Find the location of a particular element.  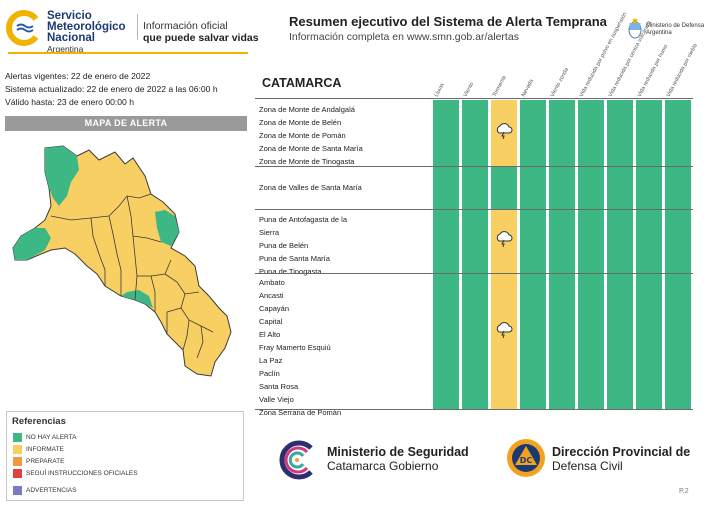

zone-name: Capayán is located at coordinates (274, 308).